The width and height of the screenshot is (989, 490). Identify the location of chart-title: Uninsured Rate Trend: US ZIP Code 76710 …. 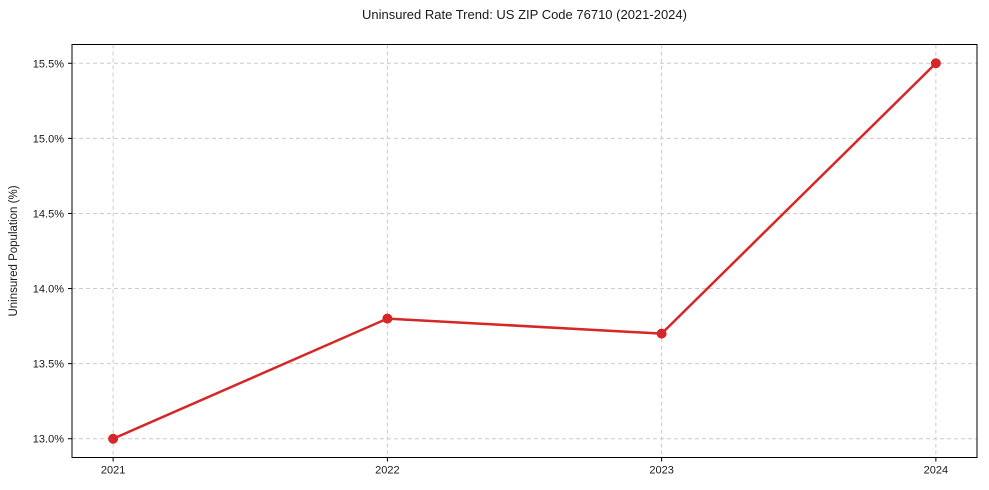
(524, 14).